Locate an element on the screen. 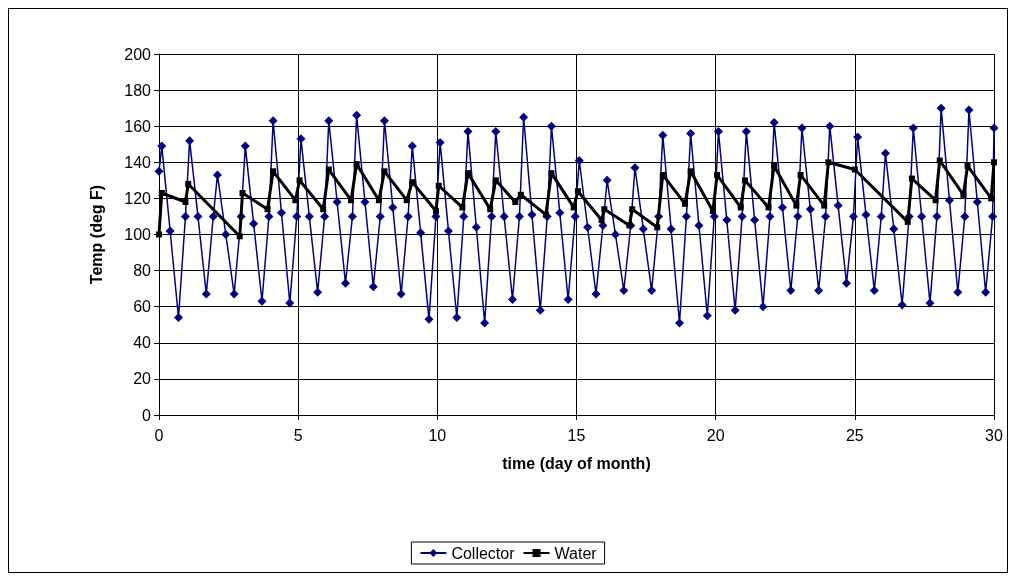 Image resolution: width=1016 pixels, height=581 pixels. y-tick-label: 20 is located at coordinates (142, 379).